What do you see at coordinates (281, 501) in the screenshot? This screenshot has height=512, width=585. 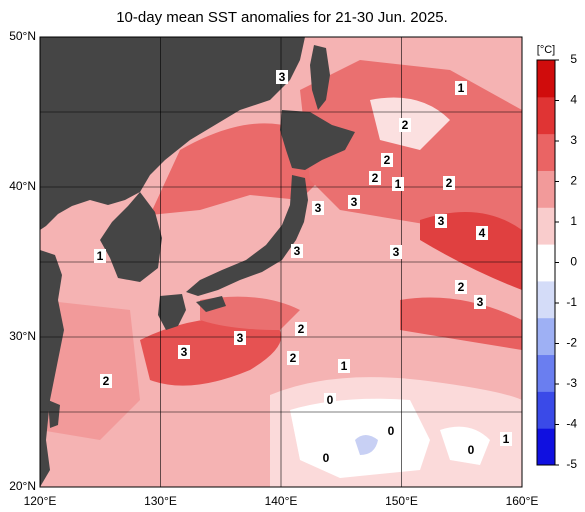 I see `lon-label: 140°E` at bounding box center [281, 501].